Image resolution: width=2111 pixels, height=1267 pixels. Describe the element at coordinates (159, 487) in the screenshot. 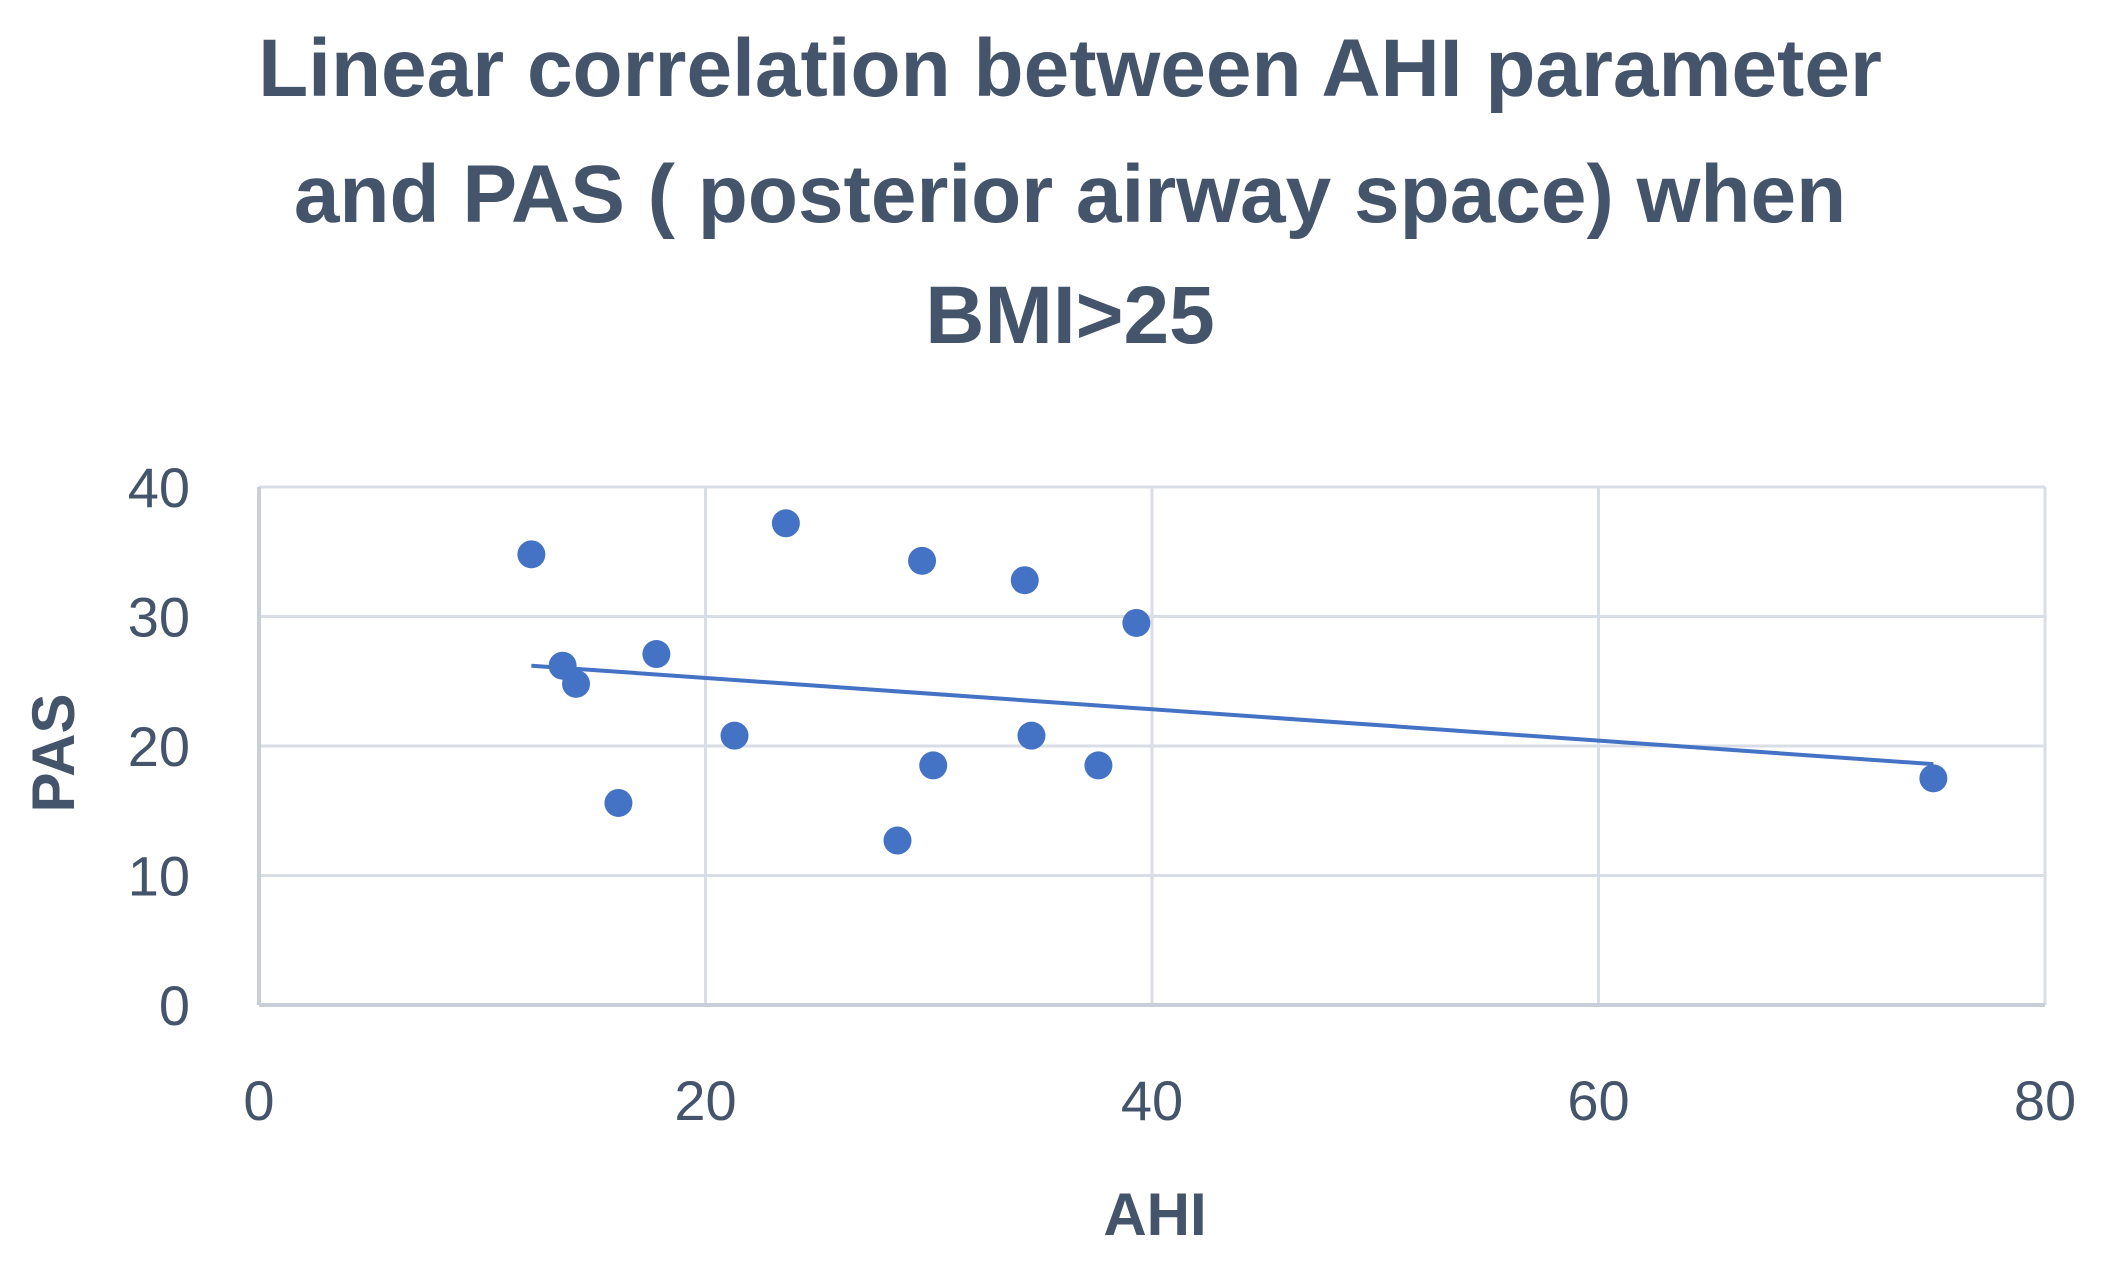

I see `y-tick-label-40: 40` at that location.